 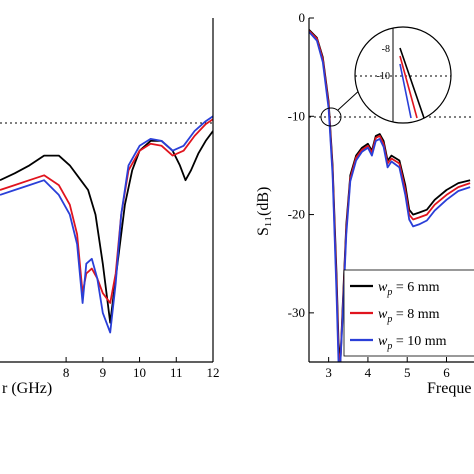 I want to click on chart-b-y-tick-label: -20, so click(x=296, y=214).